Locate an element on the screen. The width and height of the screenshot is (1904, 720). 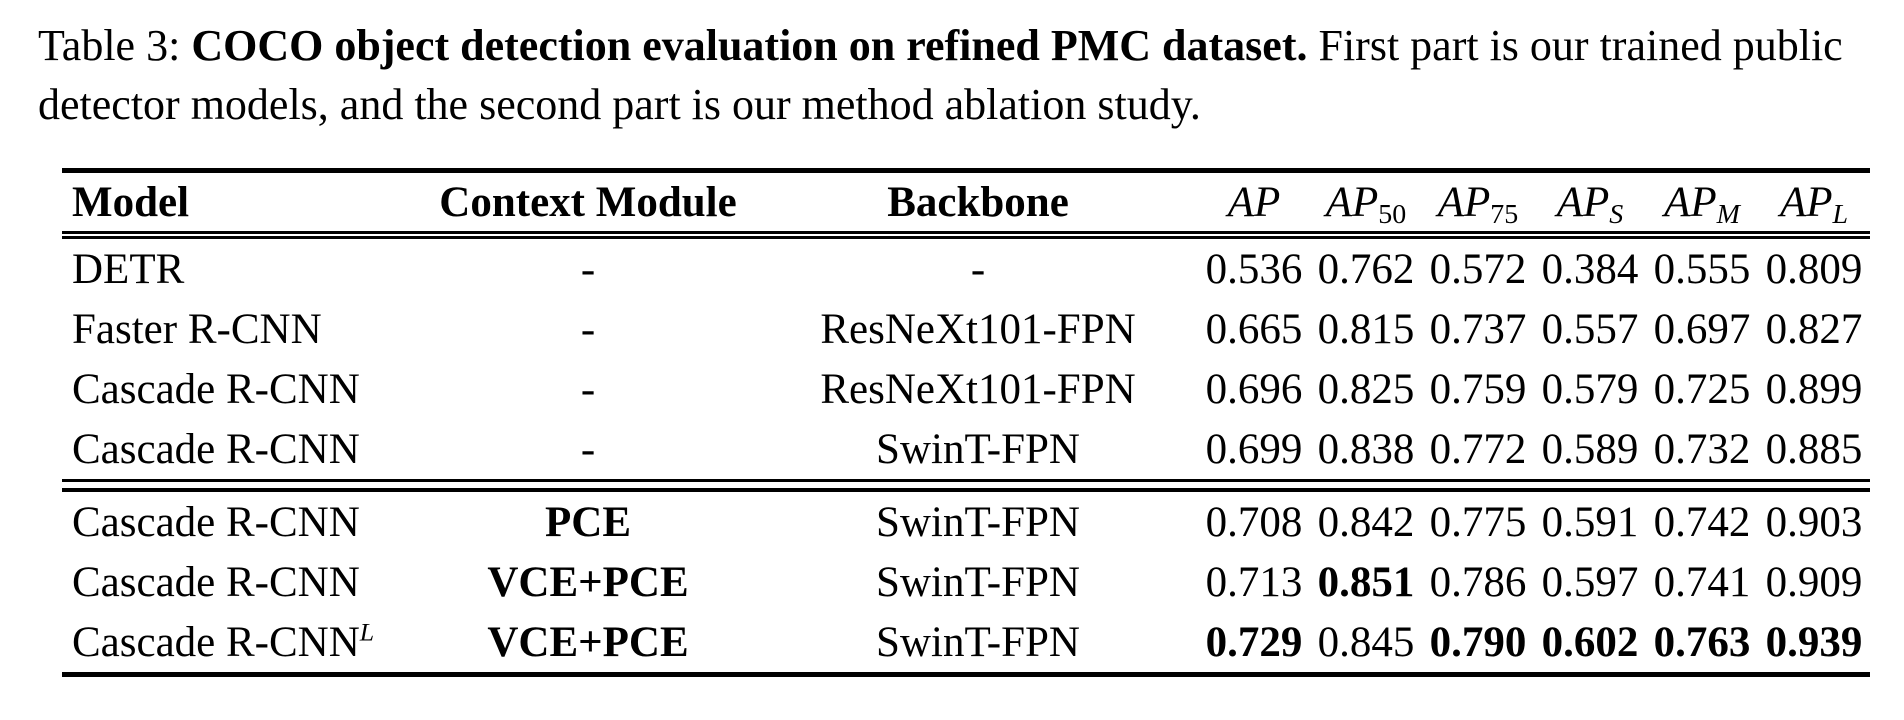
col-header-backbone: Backbone is located at coordinates (978, 206).